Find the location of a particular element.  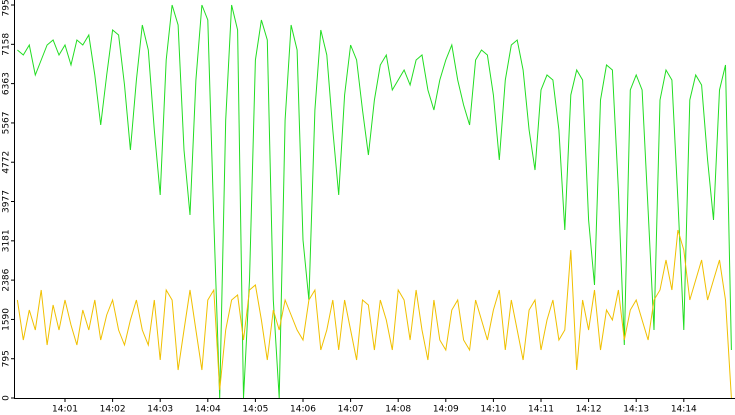

x-tick-label: 14:07 is located at coordinates (351, 410).